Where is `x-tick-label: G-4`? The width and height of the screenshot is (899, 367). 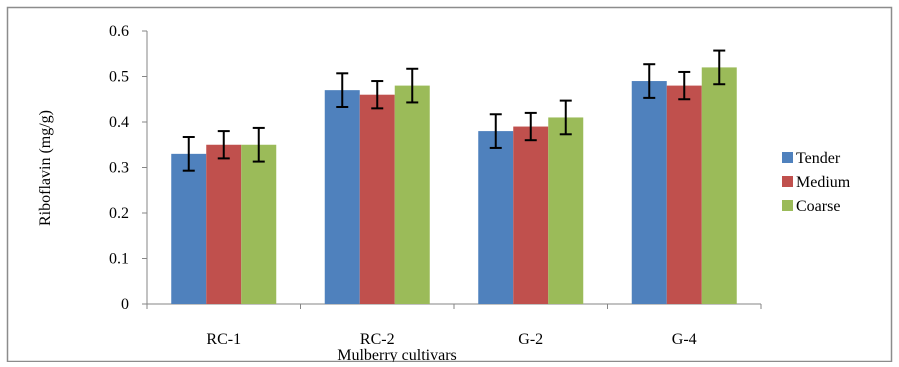
x-tick-label: G-4 is located at coordinates (684, 339).